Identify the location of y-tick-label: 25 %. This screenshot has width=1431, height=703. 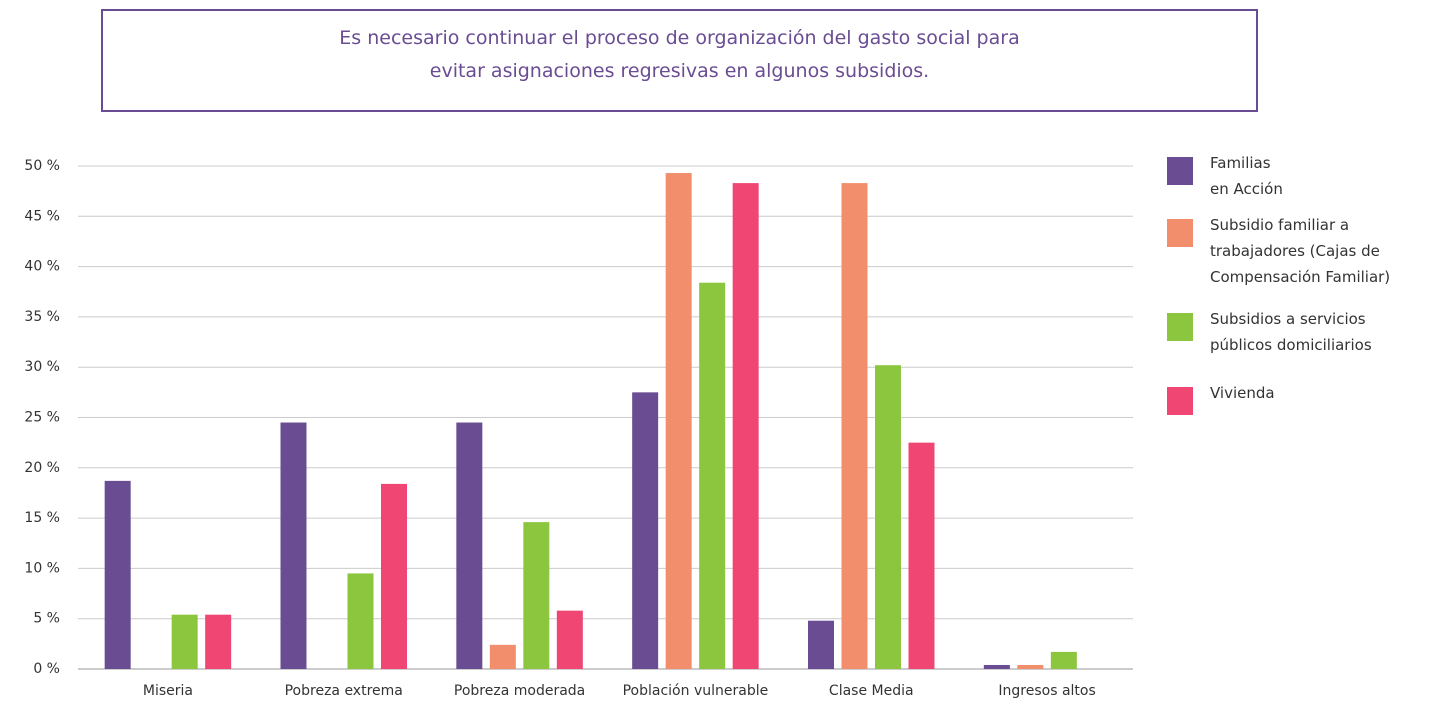
(42, 418).